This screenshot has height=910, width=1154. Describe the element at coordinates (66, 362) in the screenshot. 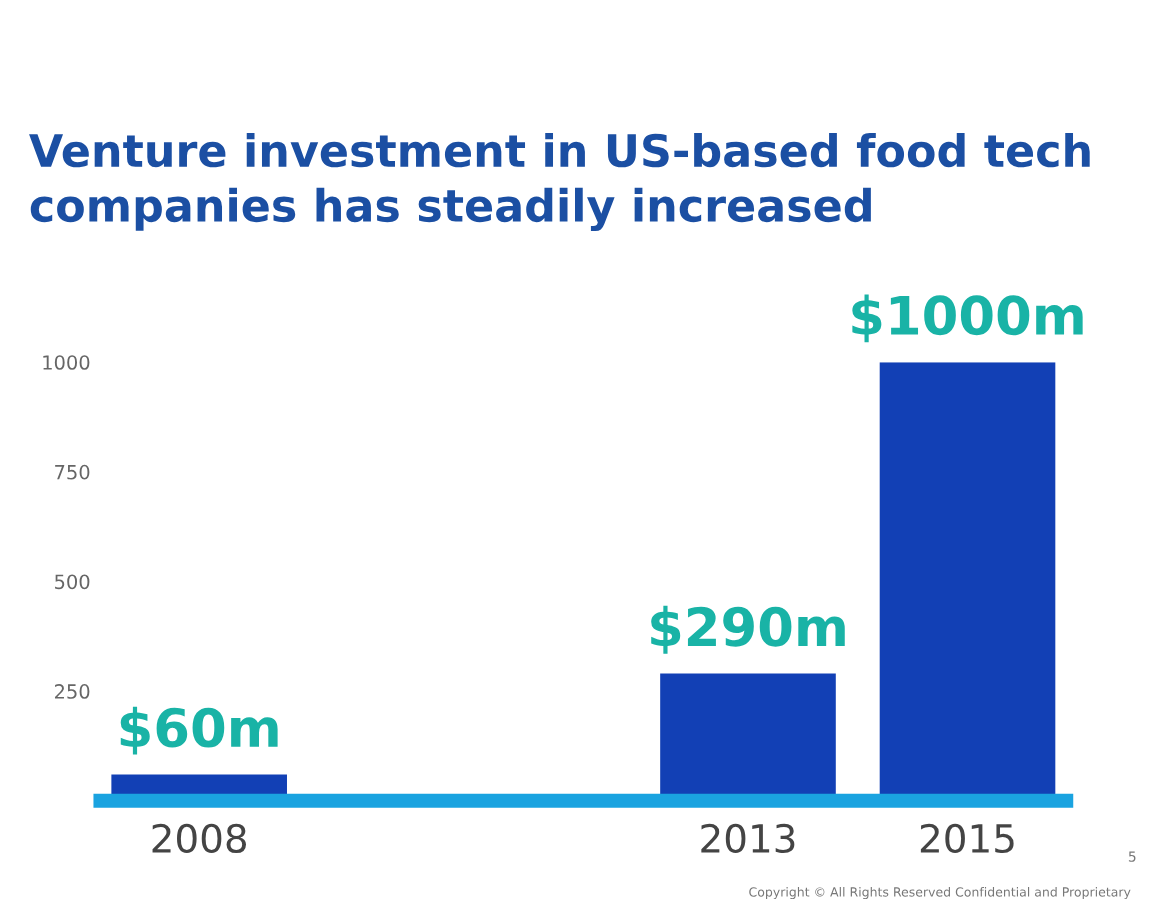

I see `y-tick-label: 1000` at that location.